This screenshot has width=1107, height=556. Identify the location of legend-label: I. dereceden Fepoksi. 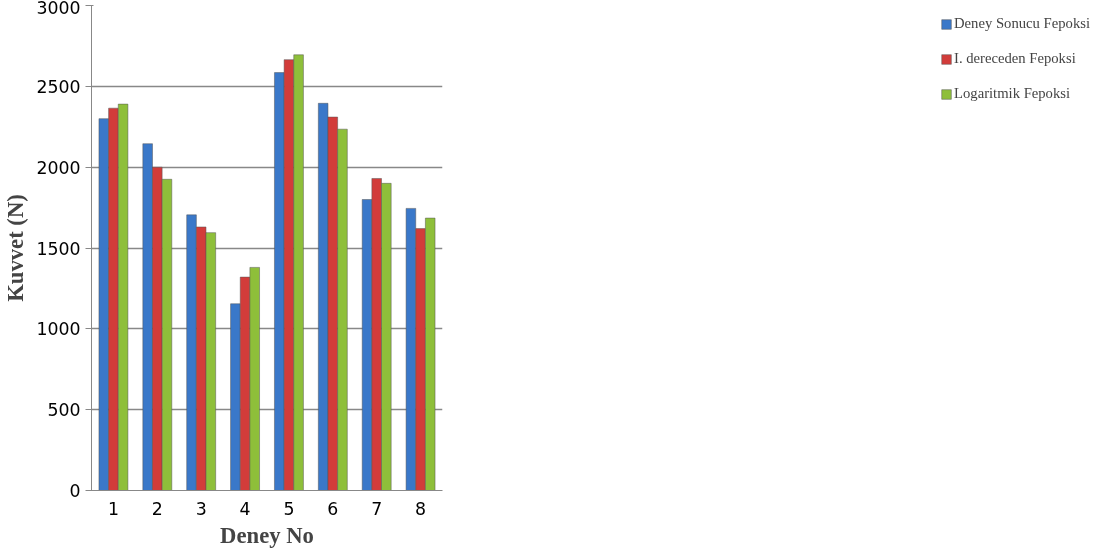
(1015, 58).